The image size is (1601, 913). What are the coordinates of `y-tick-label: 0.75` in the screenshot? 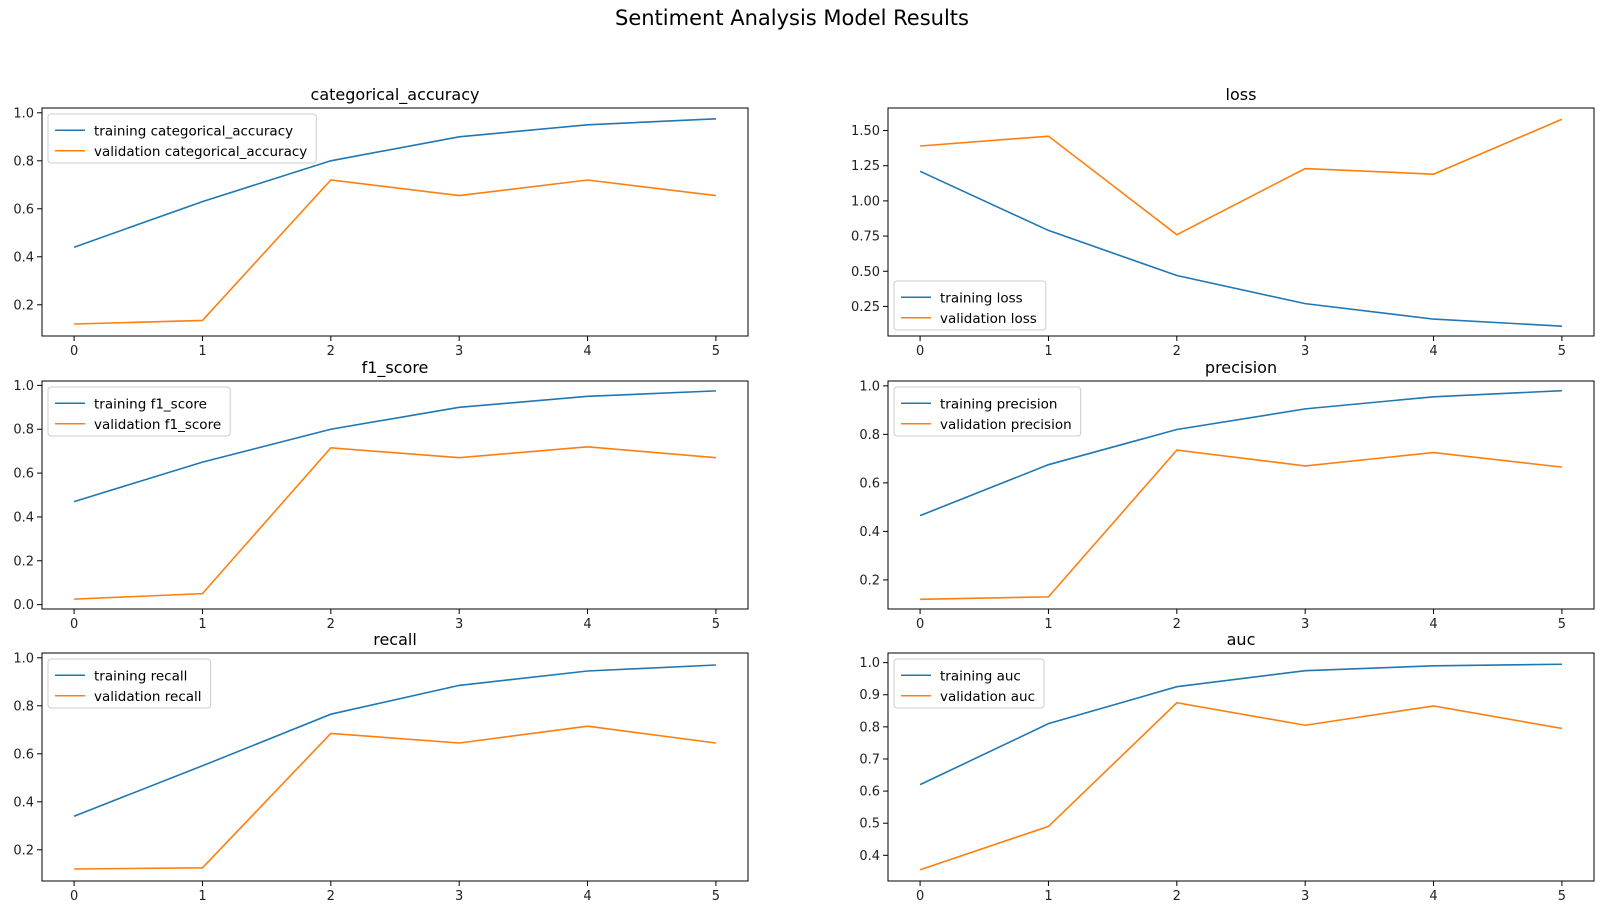 It's located at (865, 237).